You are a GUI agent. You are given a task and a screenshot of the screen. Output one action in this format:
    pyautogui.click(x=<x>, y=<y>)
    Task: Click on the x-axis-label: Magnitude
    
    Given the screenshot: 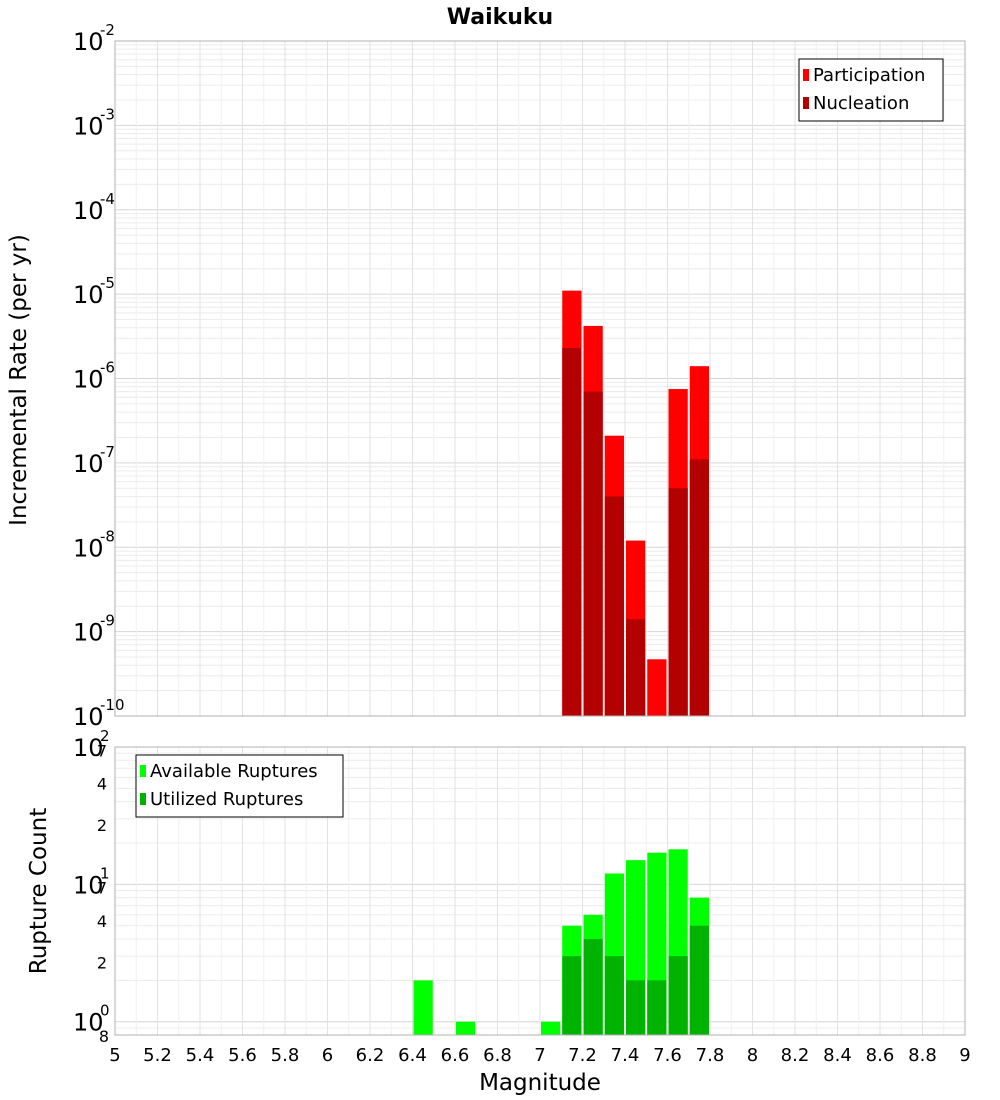 What is the action you would take?
    pyautogui.click(x=540, y=1083)
    